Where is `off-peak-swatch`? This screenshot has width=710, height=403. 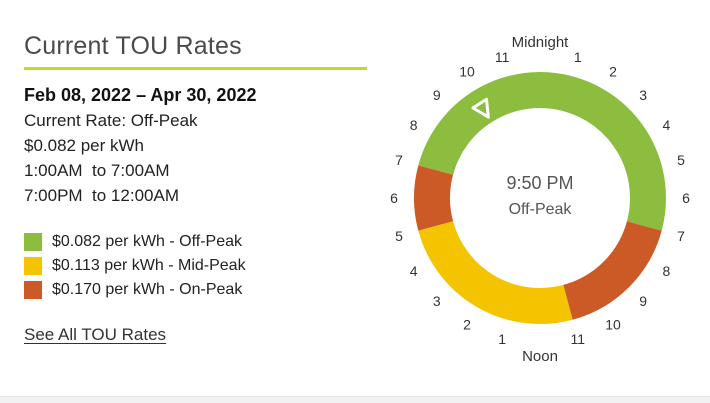
off-peak-swatch is located at coordinates (33, 242).